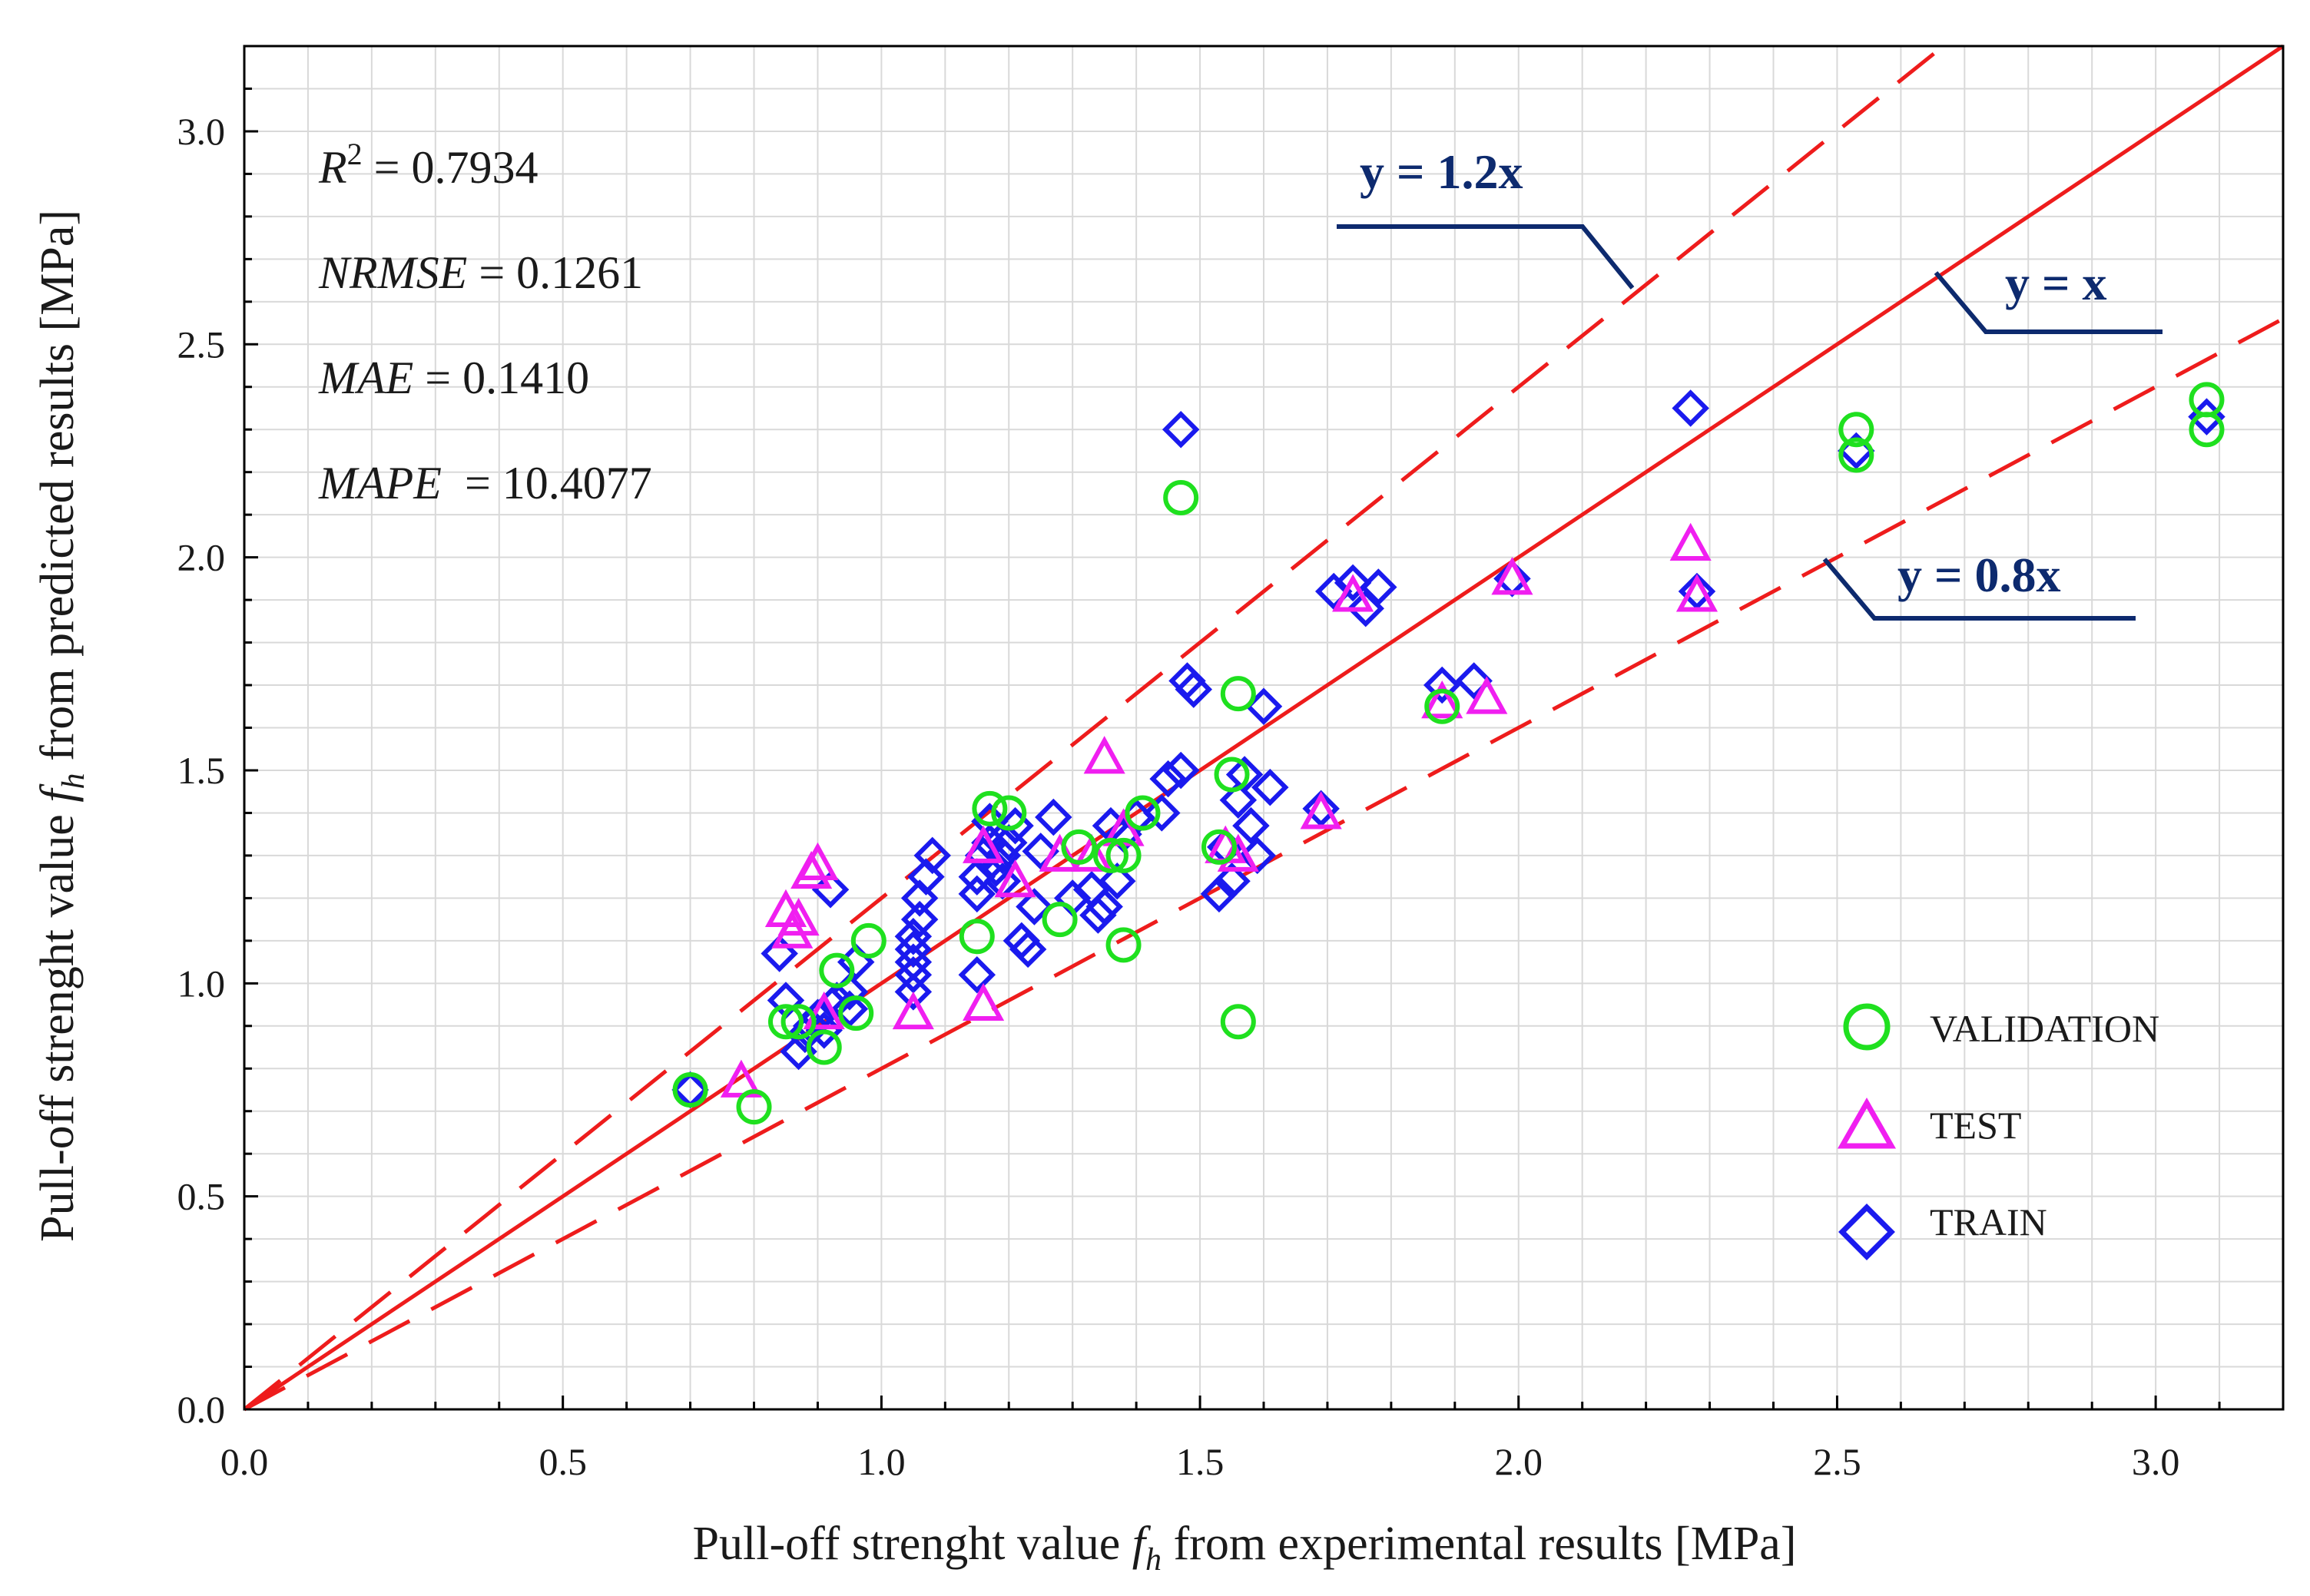 The height and width of the screenshot is (1596, 2310). I want to click on stat-r2: R2 = 0.7934, so click(428, 165).